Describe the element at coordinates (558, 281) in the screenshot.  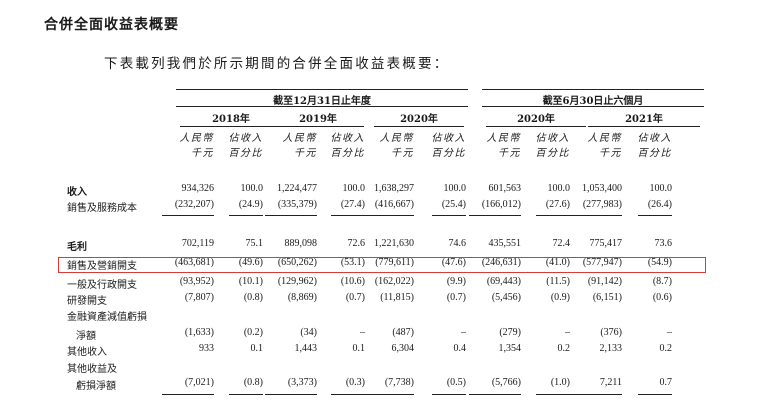
I see `percentage-cell: (11.5)` at that location.